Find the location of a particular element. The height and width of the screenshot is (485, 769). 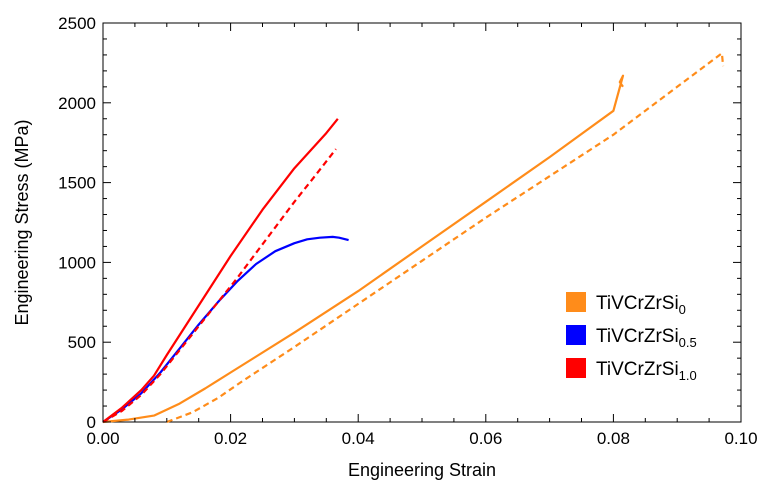

x-tick-label: 0.06 is located at coordinates (485, 438).